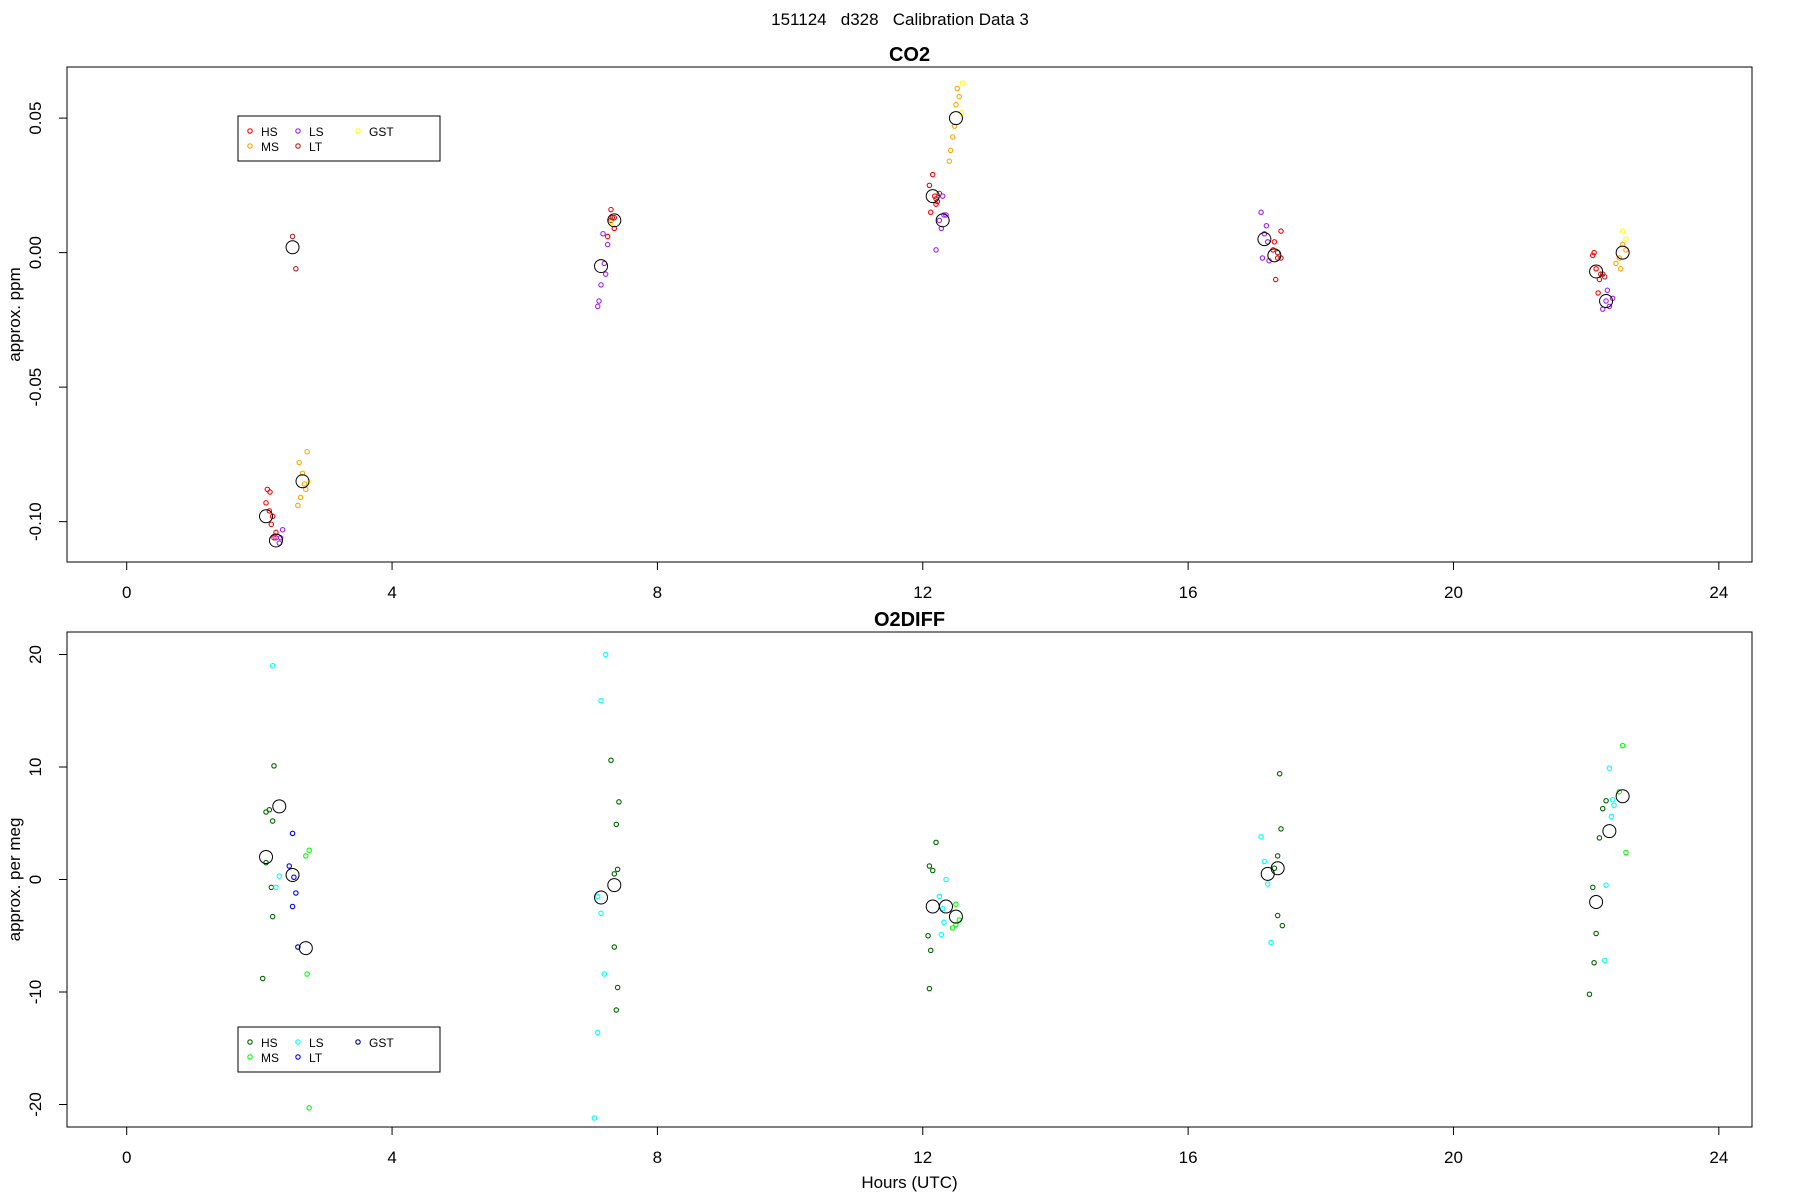 This screenshot has height=1200, width=1800. What do you see at coordinates (358, 131) in the screenshot?
I see `co2-legend-marker-gst` at bounding box center [358, 131].